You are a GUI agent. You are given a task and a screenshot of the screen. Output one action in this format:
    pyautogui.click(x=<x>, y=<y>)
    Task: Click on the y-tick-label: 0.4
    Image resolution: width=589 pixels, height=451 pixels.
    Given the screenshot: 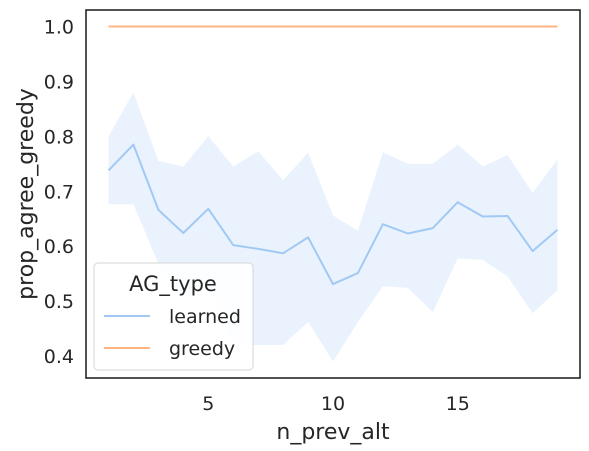 What is the action you would take?
    pyautogui.click(x=59, y=357)
    